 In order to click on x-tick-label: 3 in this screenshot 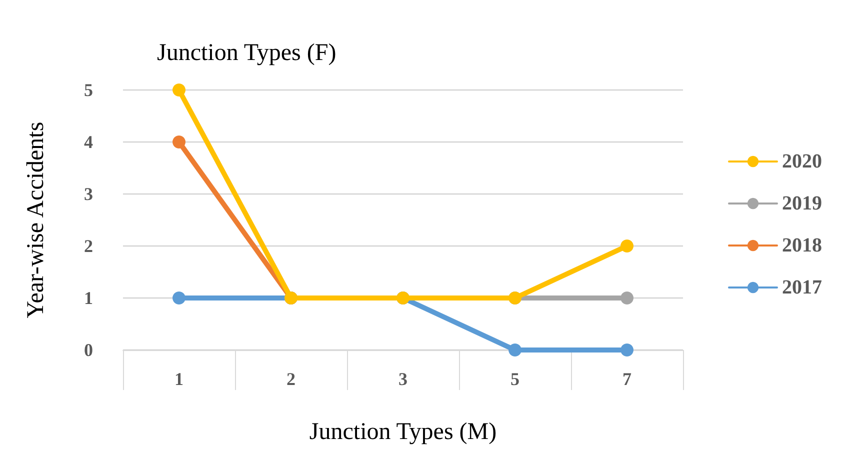, I will do `click(403, 379)`.